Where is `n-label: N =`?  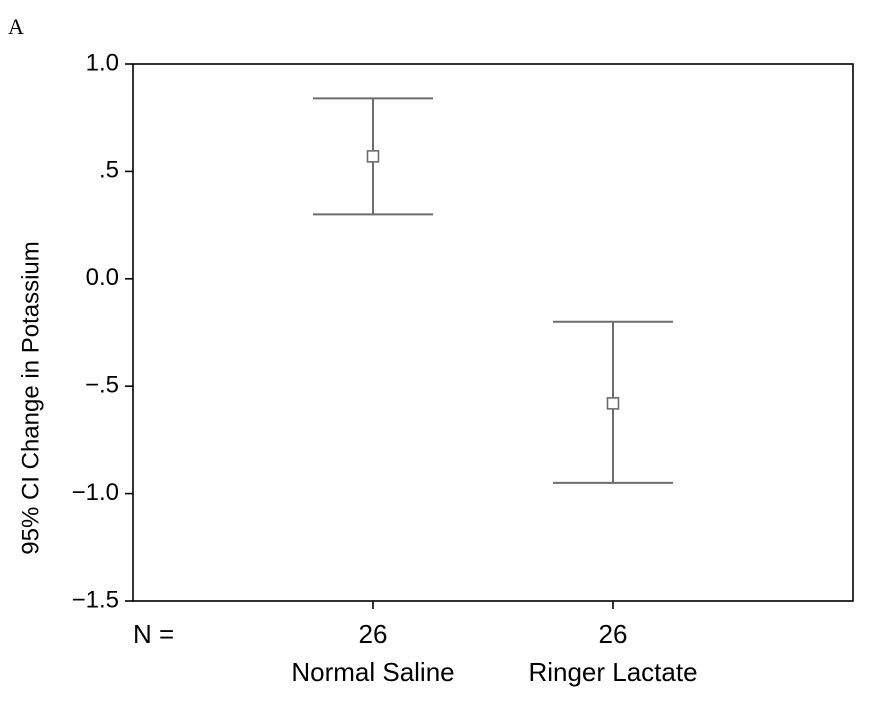
n-label: N = is located at coordinates (153, 634).